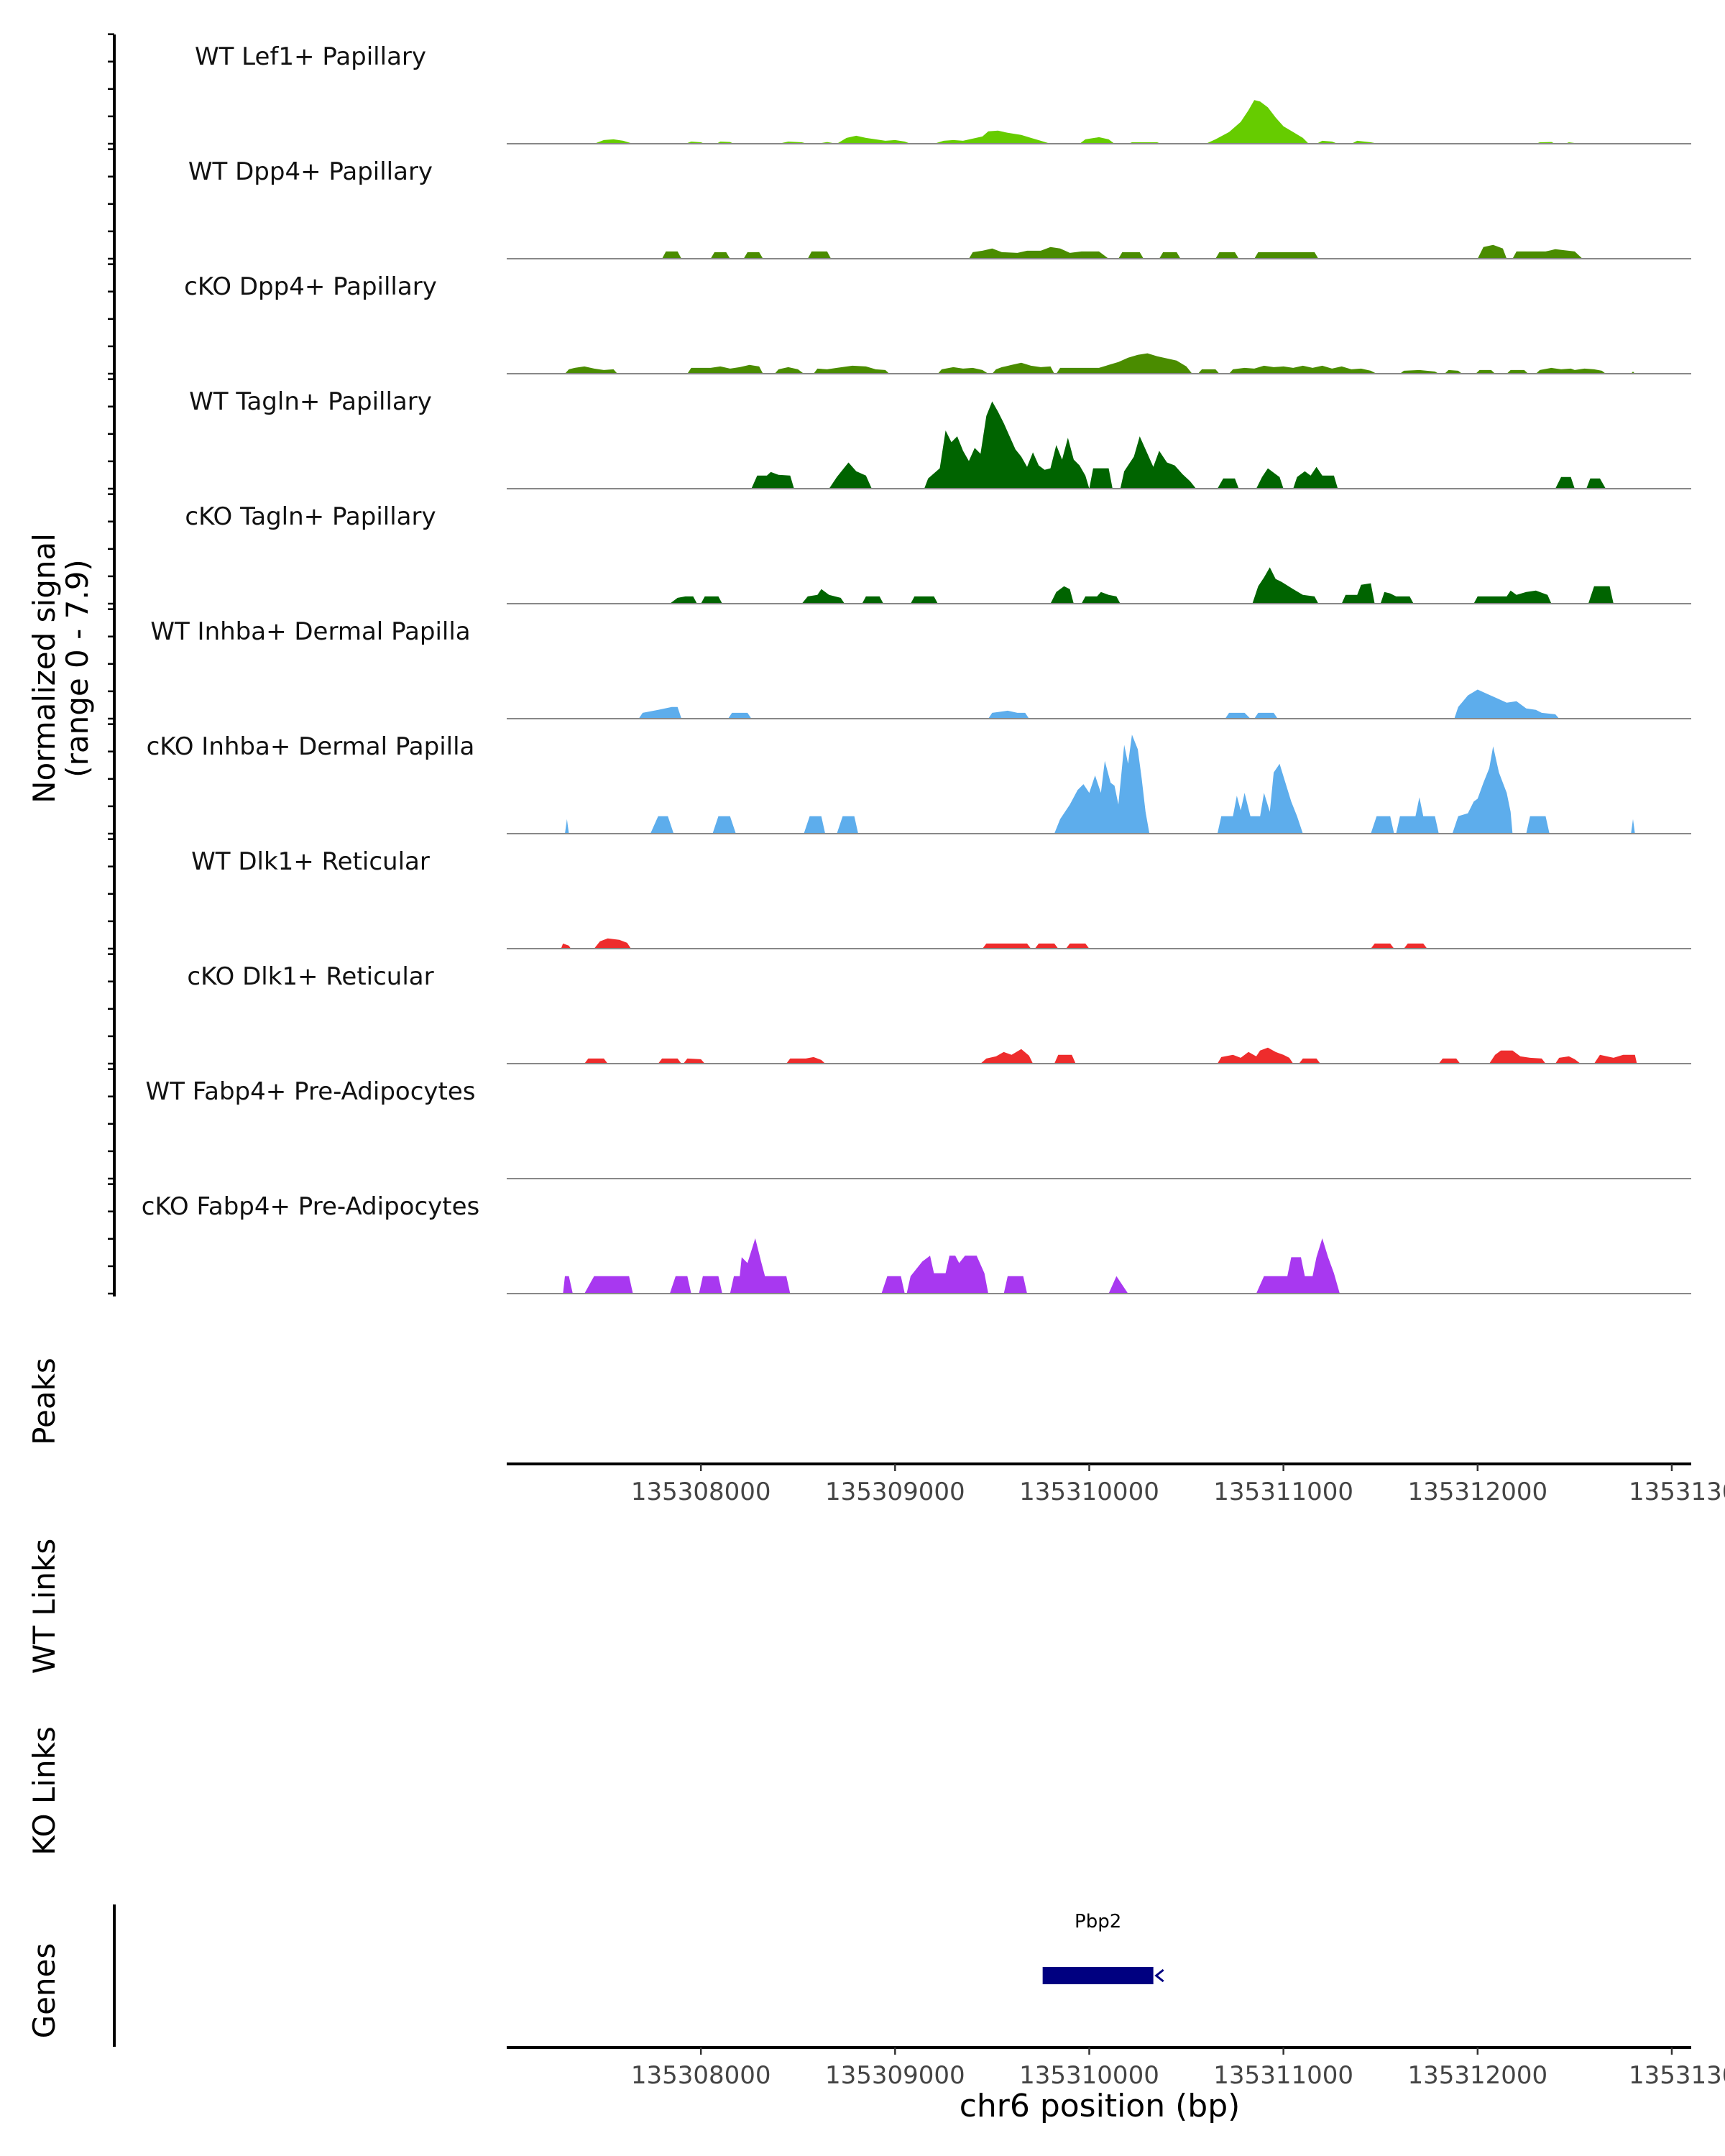  What do you see at coordinates (1098, 1976) in the screenshot?
I see `gene-body` at bounding box center [1098, 1976].